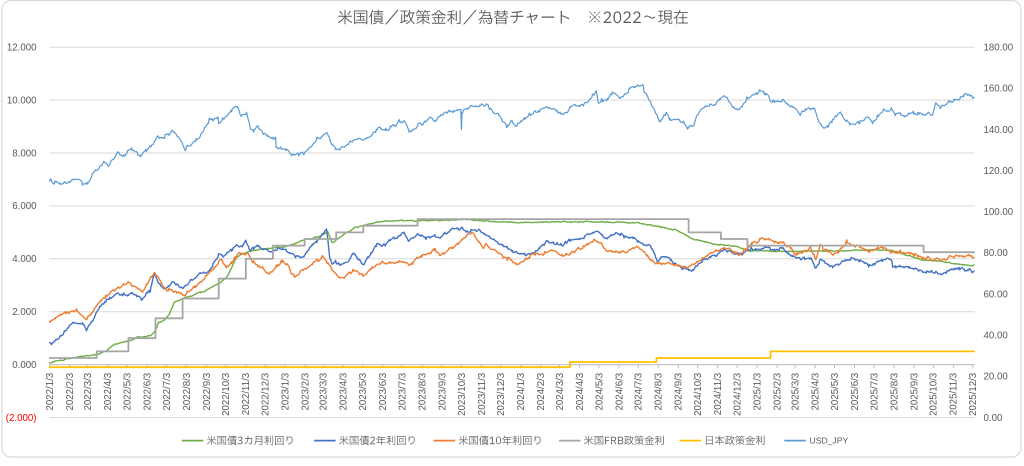 This screenshot has width=1024, height=466. Describe the element at coordinates (207, 392) in the screenshot. I see `svg-text: 2022/9/3` at that location.